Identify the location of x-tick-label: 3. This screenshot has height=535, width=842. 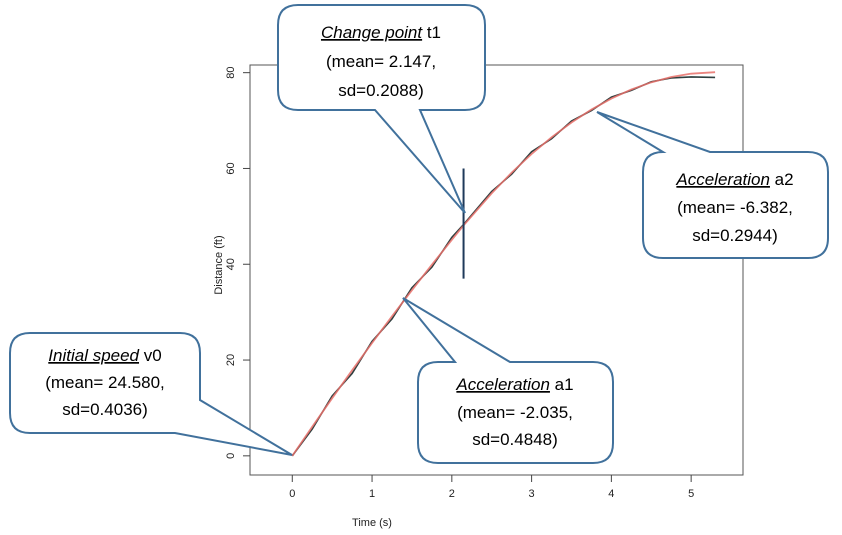
(532, 494).